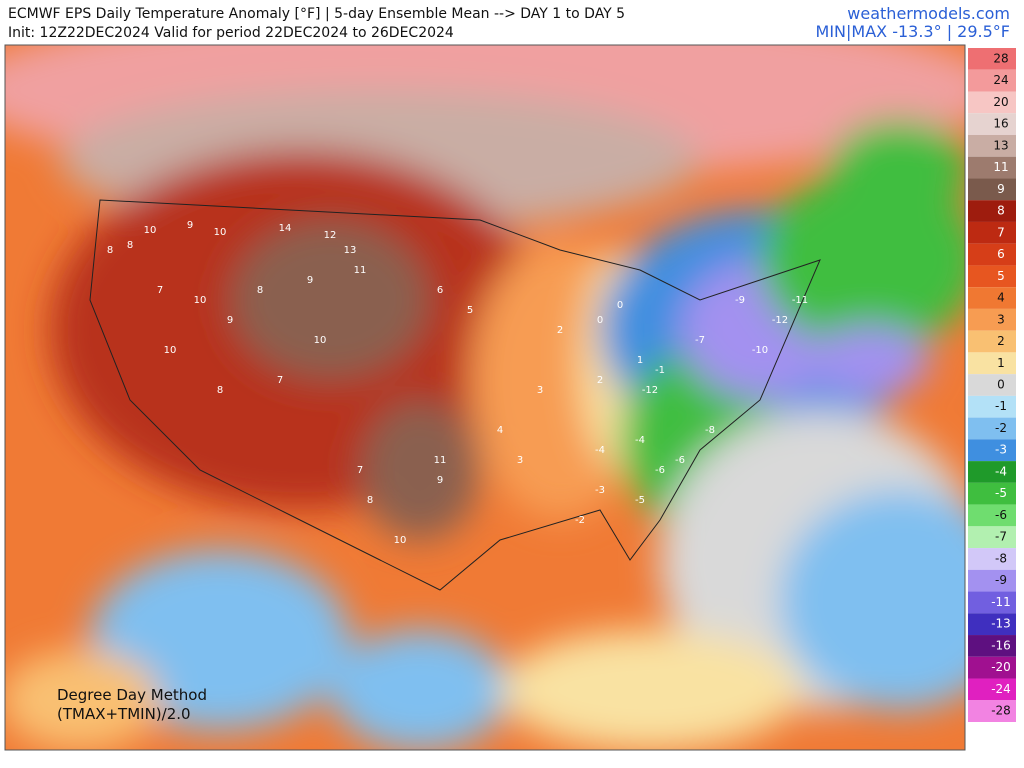 This screenshot has height=768, width=1024. What do you see at coordinates (913, 31) in the screenshot?
I see `min-max: MIN|MAX -13.3° | 29.5°F` at bounding box center [913, 31].